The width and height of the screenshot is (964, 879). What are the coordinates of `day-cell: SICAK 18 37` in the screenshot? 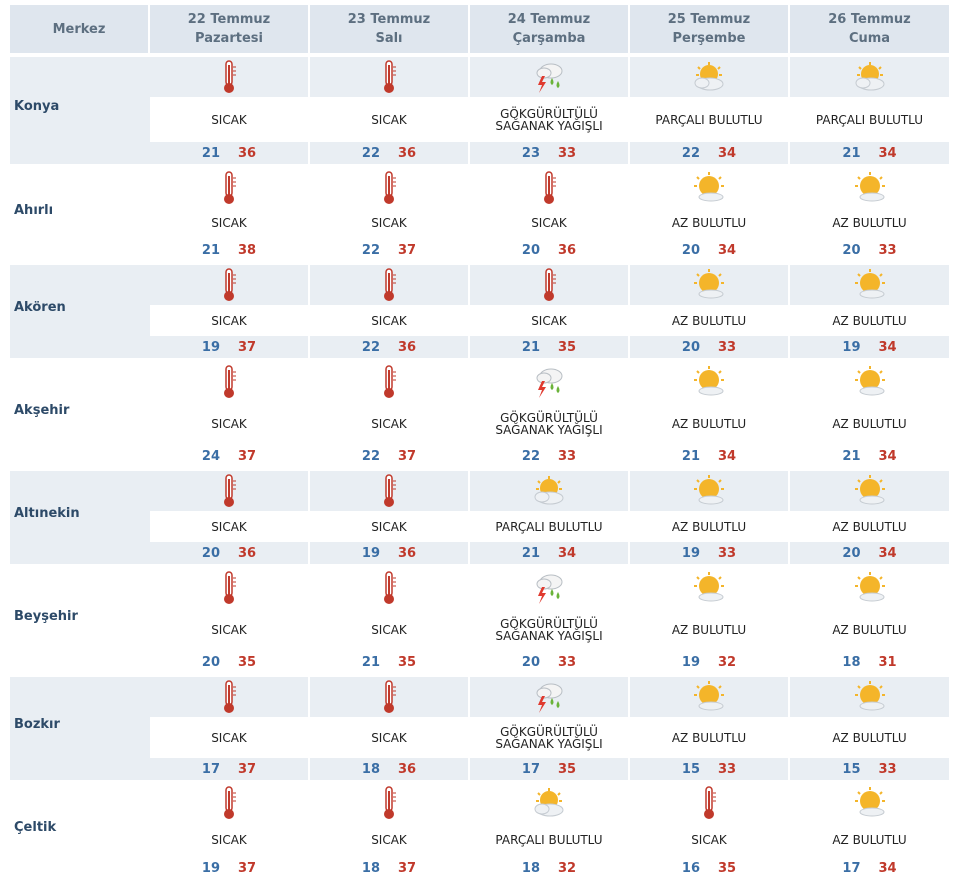 It's located at (390, 831).